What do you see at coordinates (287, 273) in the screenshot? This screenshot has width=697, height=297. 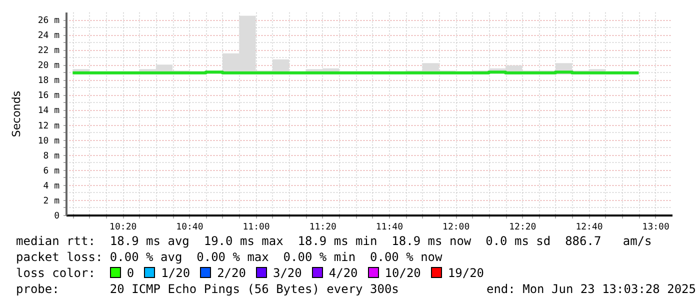 I see `text: 3/20` at bounding box center [287, 273].